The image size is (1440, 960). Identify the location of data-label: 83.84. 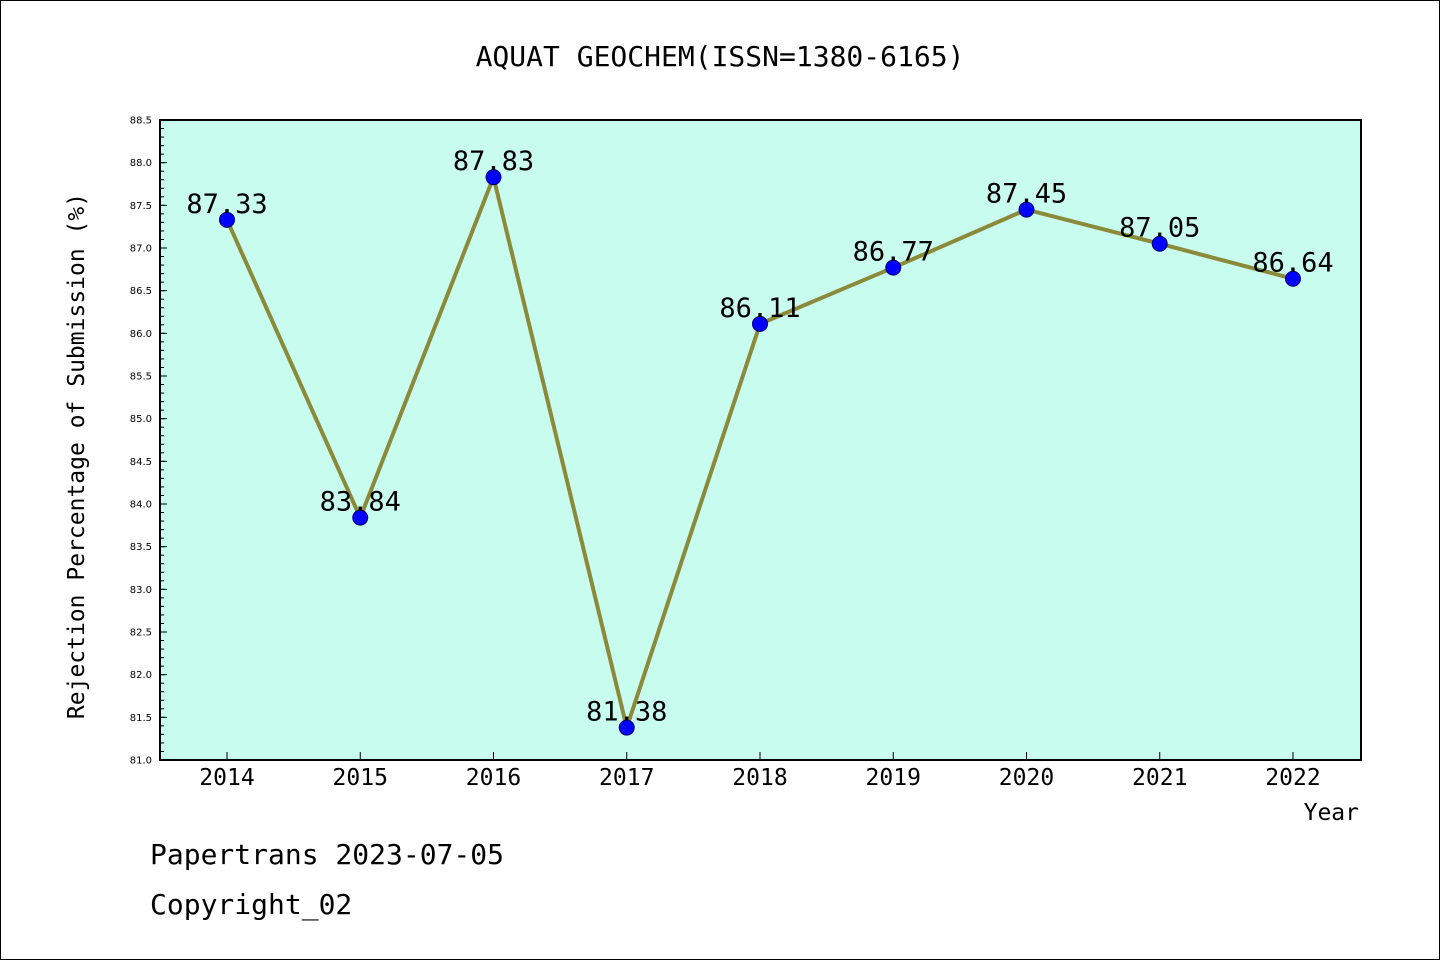
(360, 502).